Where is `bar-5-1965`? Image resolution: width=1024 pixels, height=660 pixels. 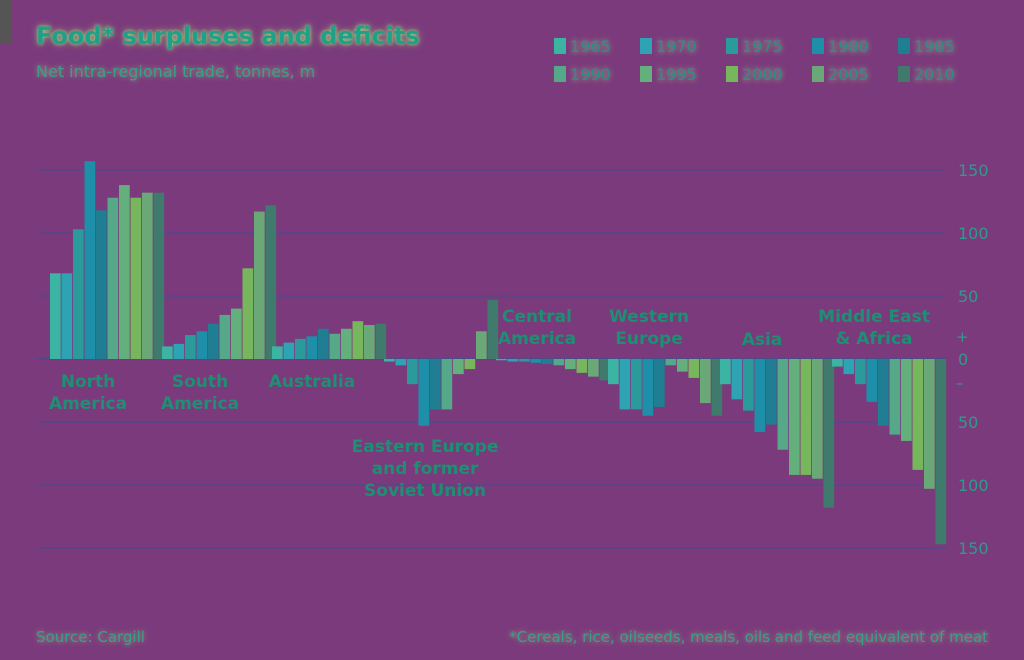 bar-5-1965 is located at coordinates (613, 372).